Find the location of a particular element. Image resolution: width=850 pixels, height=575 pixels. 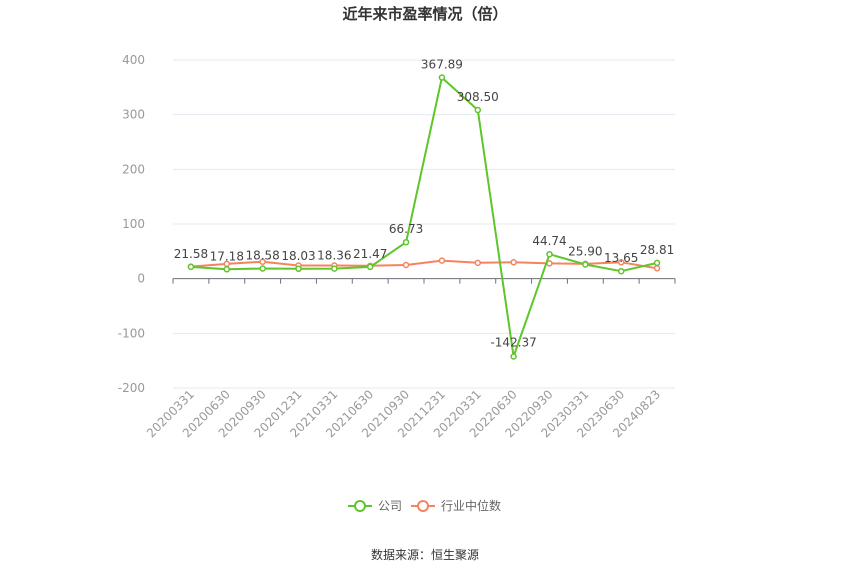

data-label: 18.58 is located at coordinates (262, 256).